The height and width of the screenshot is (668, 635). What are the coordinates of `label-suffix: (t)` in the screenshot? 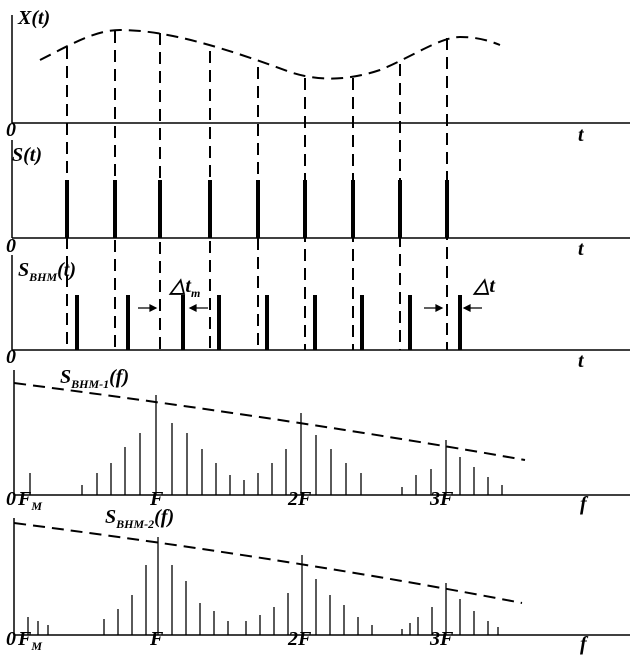 It's located at (66, 270).